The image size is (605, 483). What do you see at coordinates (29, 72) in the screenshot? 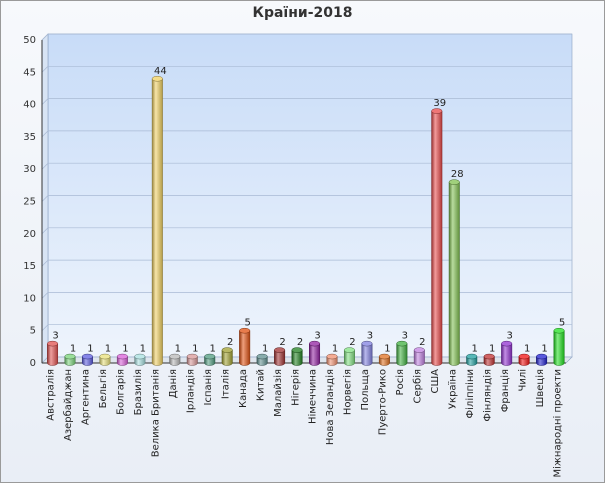
I see `y-tick-label: 45` at bounding box center [29, 72].